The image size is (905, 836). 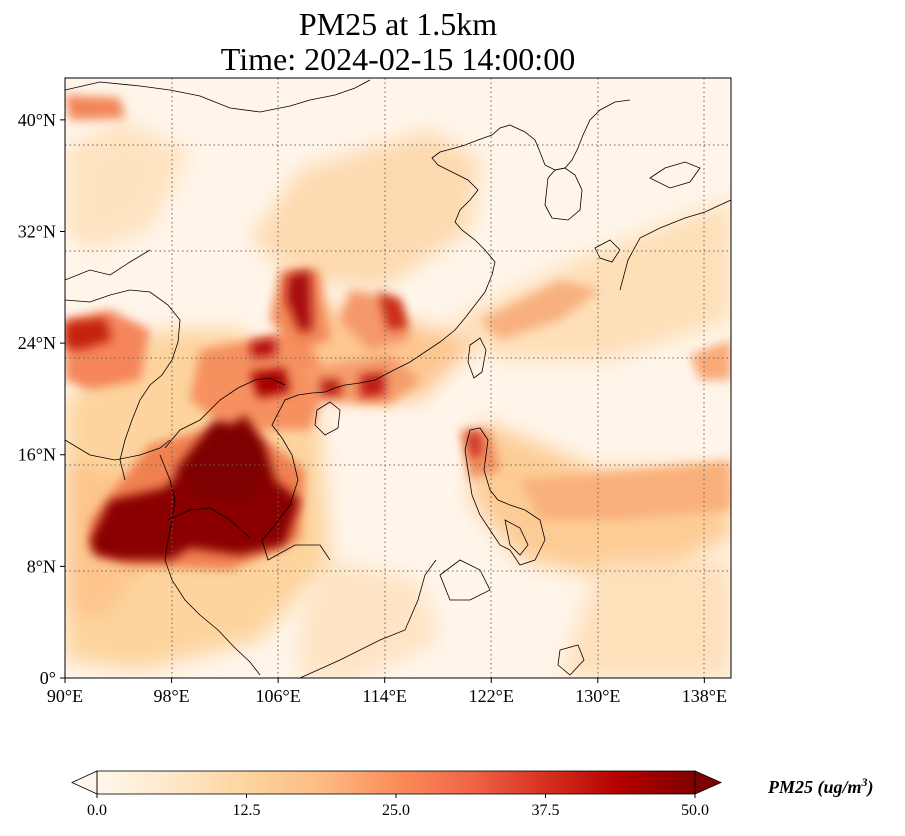 What do you see at coordinates (41, 399) in the screenshot?
I see `latitude-ticks: 0° 8°N 16°N 24°N 32°N 40°N` at bounding box center [41, 399].